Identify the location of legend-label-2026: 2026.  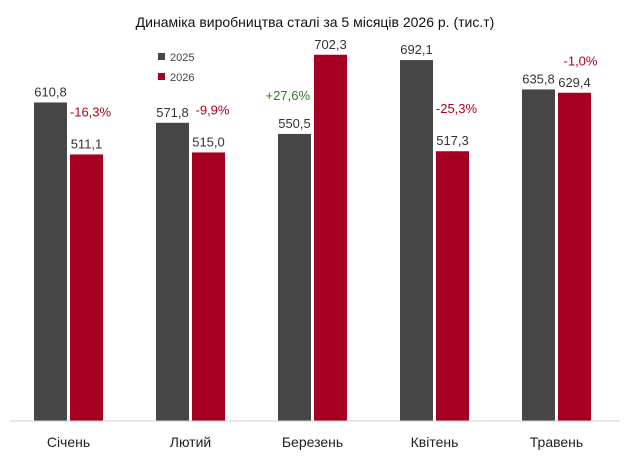
(182, 78).